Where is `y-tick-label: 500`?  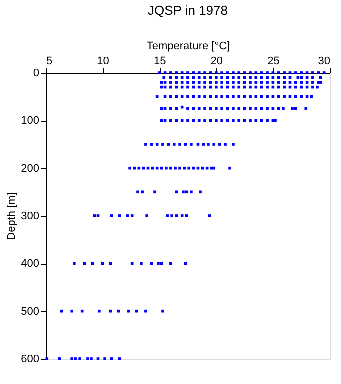
y-tick-label: 500 is located at coordinates (30, 312).